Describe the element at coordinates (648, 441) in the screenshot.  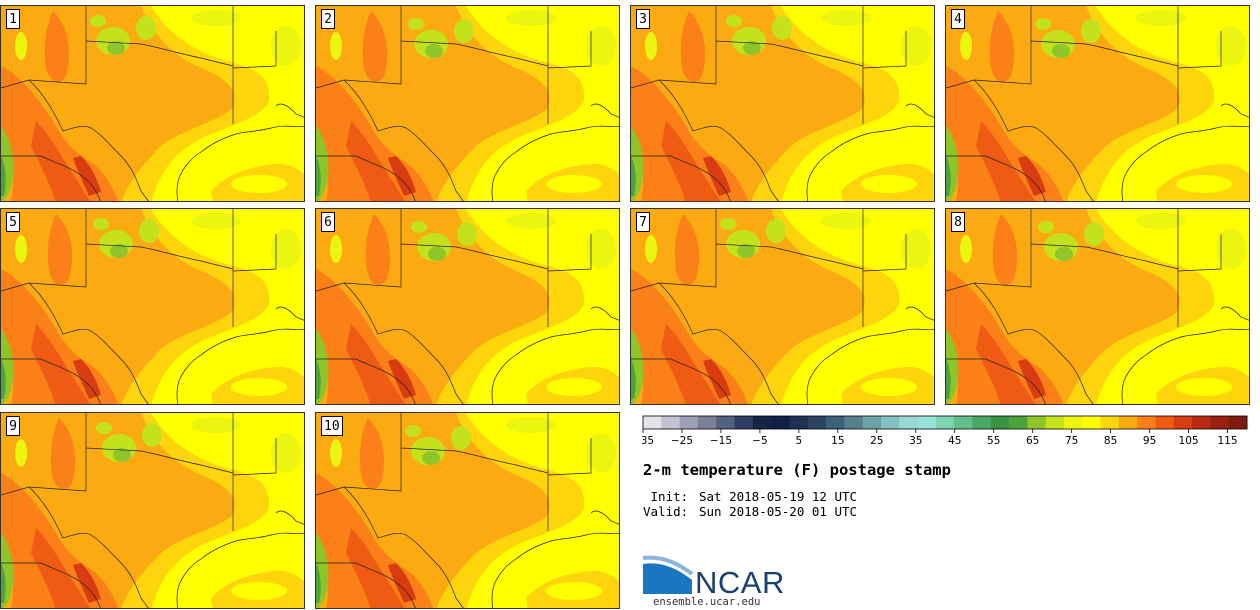
I see `colorbar-tick-label: −35` at that location.